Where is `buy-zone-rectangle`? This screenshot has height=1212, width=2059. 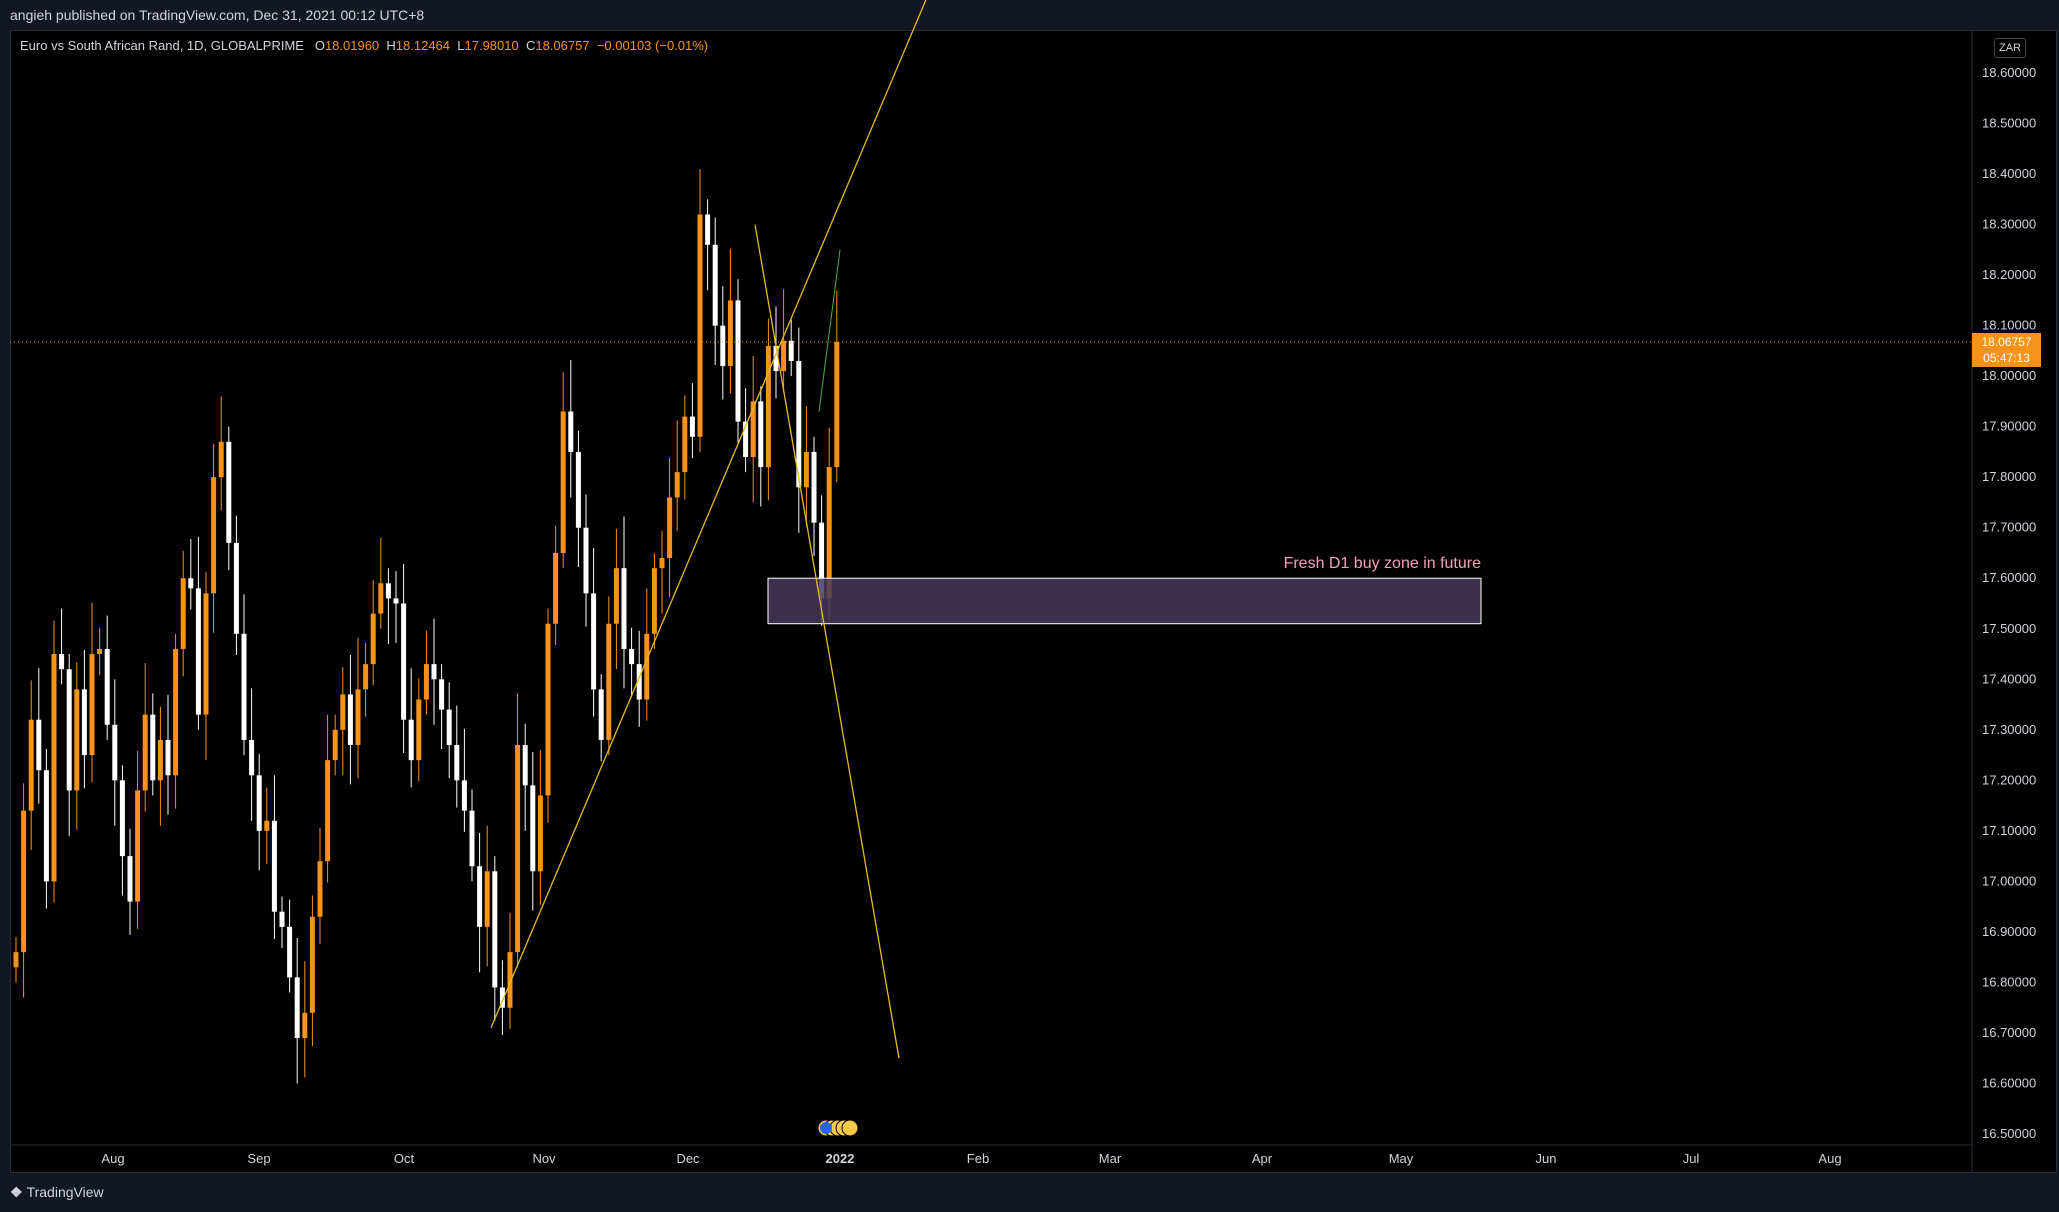 buy-zone-rectangle is located at coordinates (1124, 601).